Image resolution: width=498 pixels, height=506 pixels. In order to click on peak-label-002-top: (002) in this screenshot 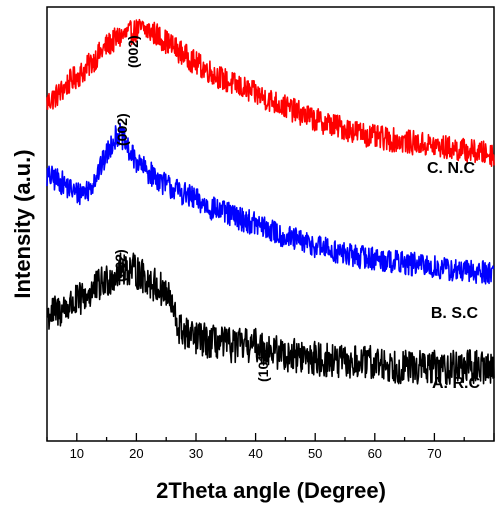, I will do `click(133, 51)`.